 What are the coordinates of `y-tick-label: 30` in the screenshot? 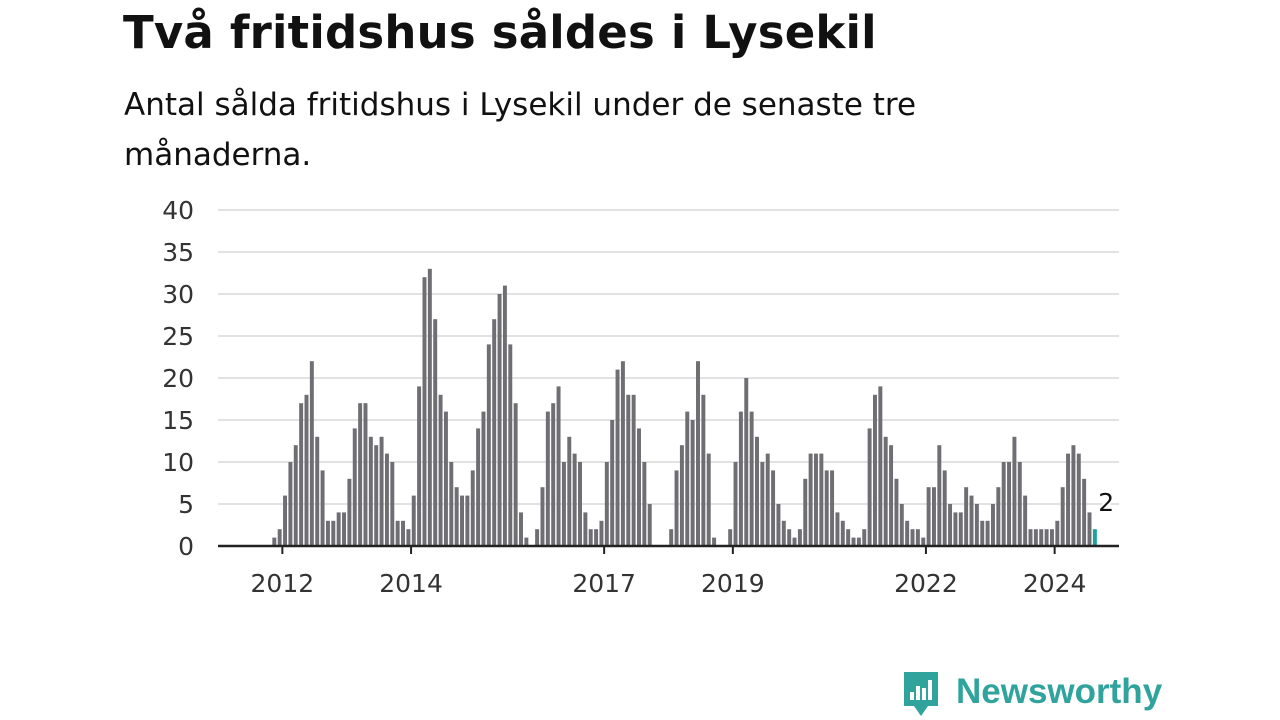 It's located at (178, 294).